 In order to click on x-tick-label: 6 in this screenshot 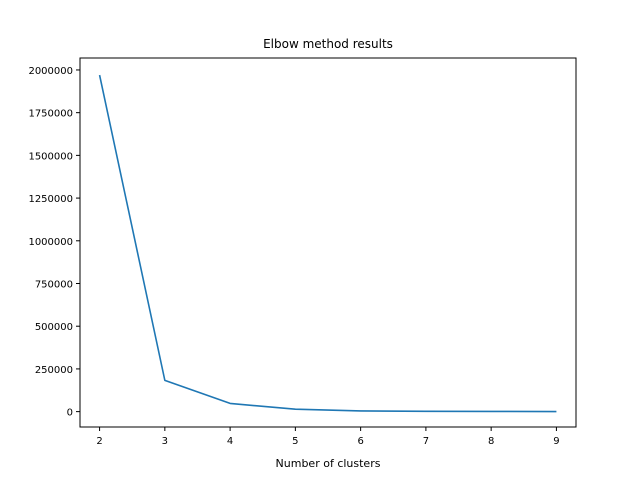, I will do `click(360, 441)`.